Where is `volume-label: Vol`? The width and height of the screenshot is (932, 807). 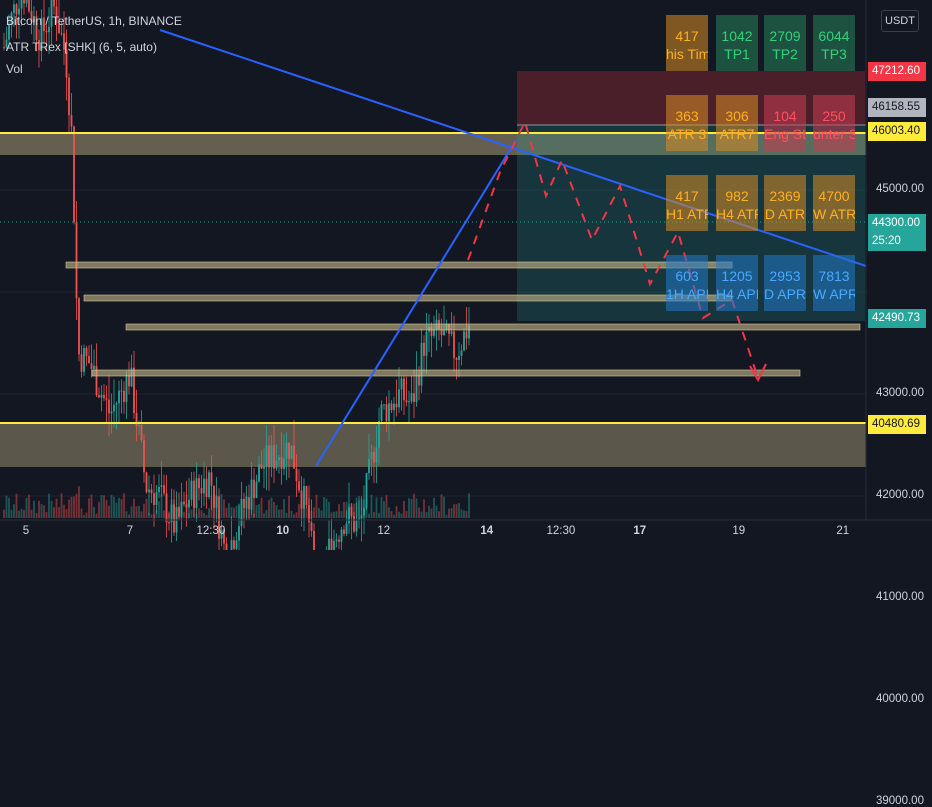
volume-label: Vol is located at coordinates (14, 69).